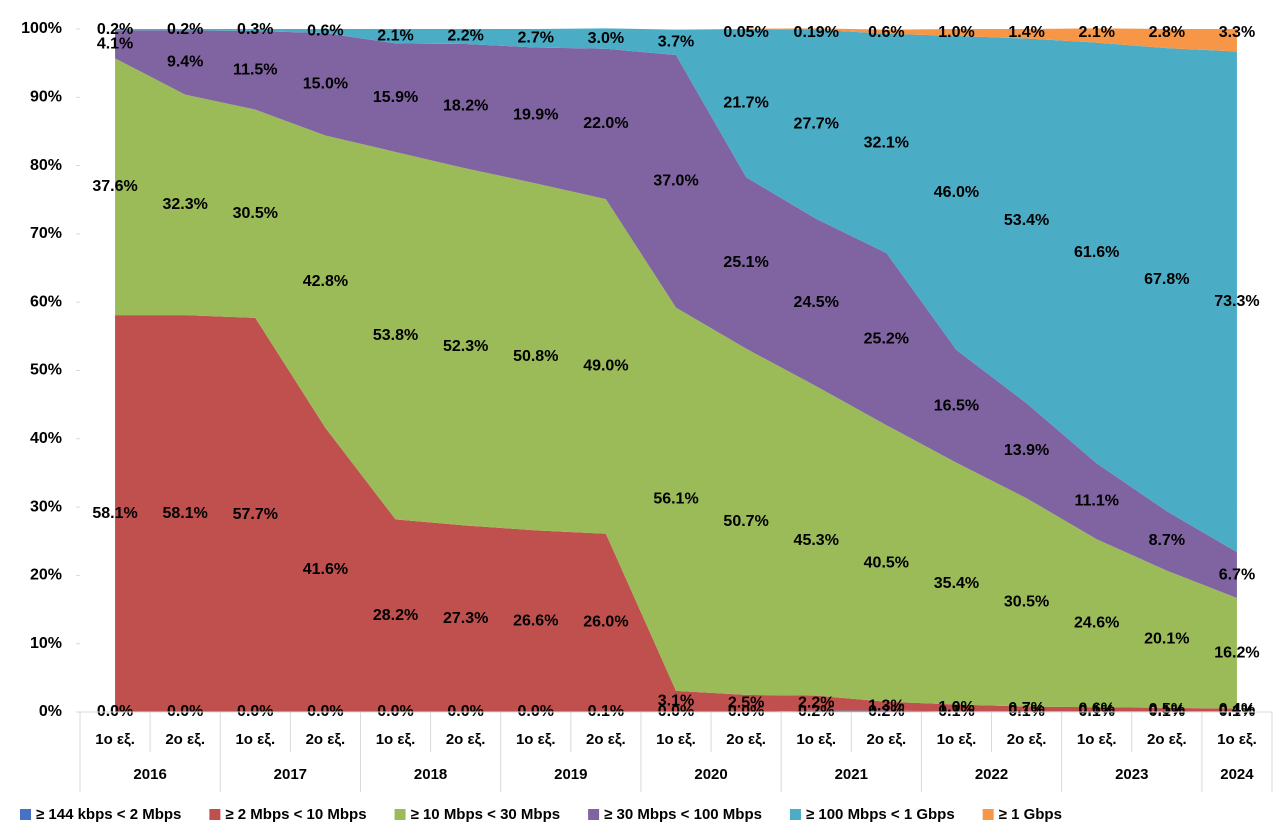  Describe the element at coordinates (1167, 709) in the screenshot. I see `data-label: 0.5%` at that location.